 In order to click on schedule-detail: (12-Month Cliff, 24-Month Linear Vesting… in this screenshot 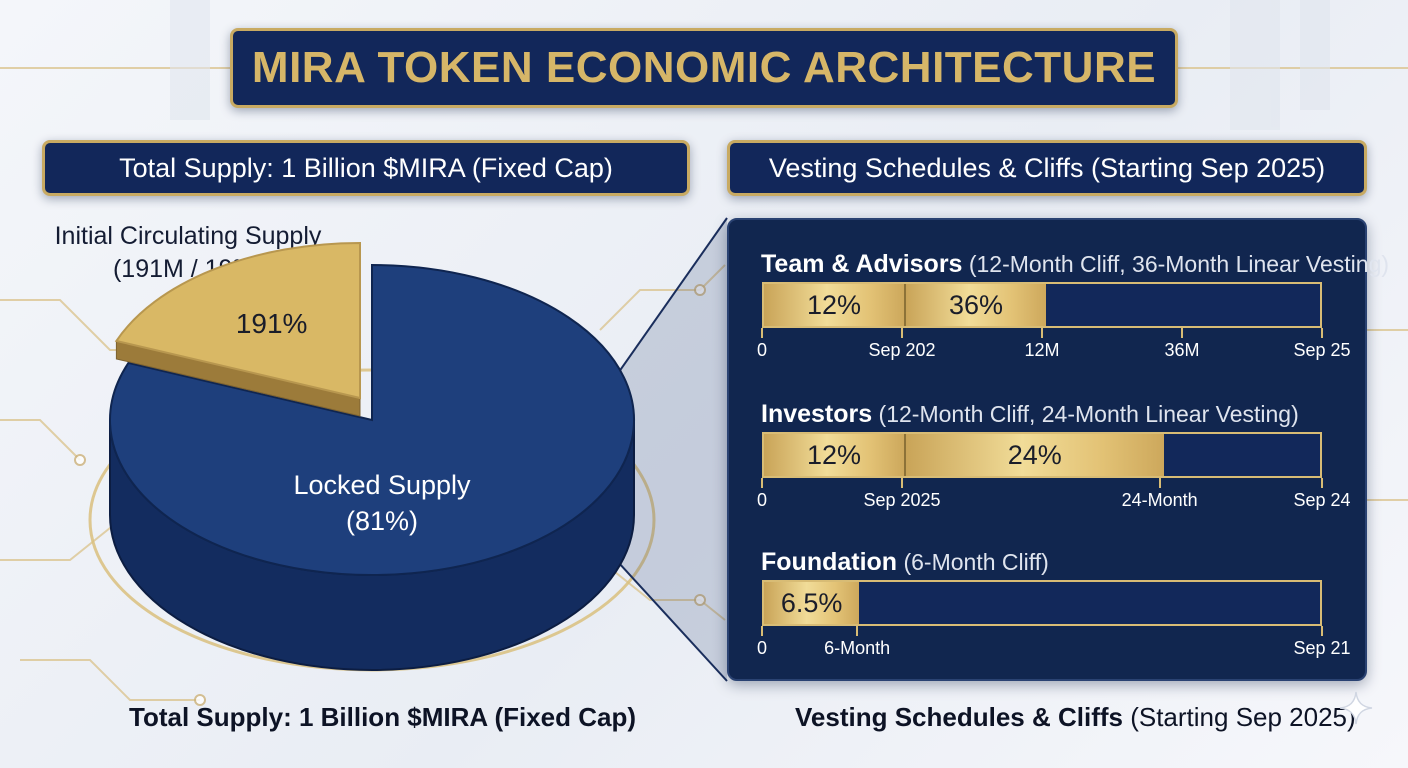, I will do `click(1085, 414)`.